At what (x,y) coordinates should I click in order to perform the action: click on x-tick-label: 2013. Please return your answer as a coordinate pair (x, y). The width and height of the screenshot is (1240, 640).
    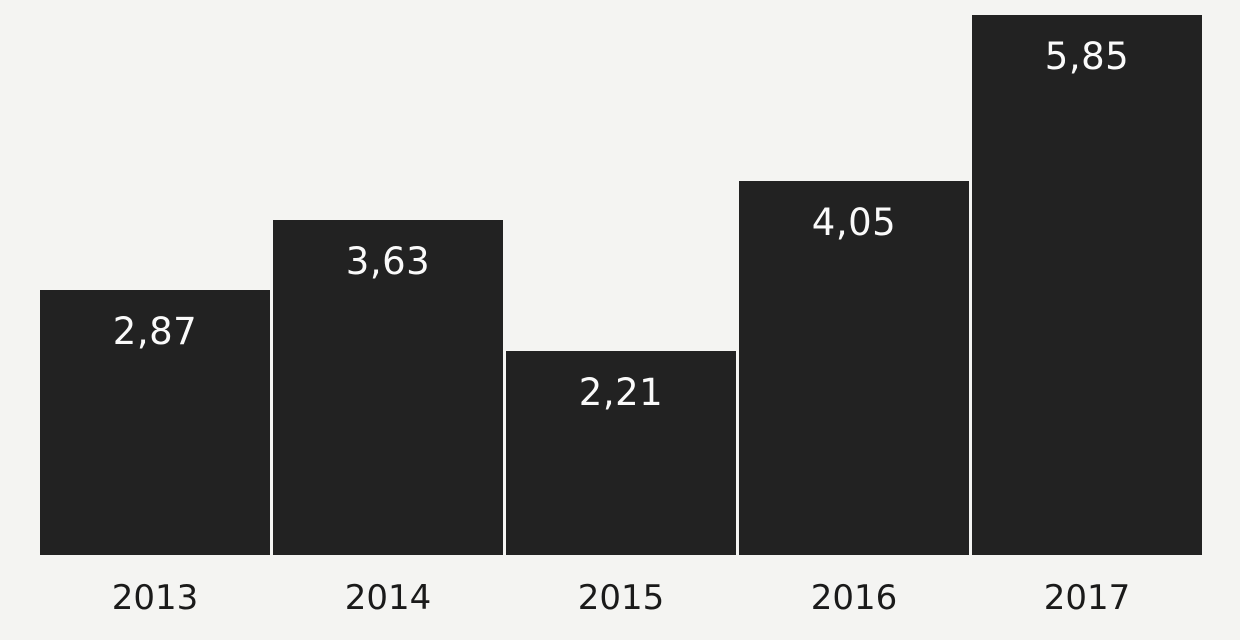
    Looking at the image, I should click on (155, 598).